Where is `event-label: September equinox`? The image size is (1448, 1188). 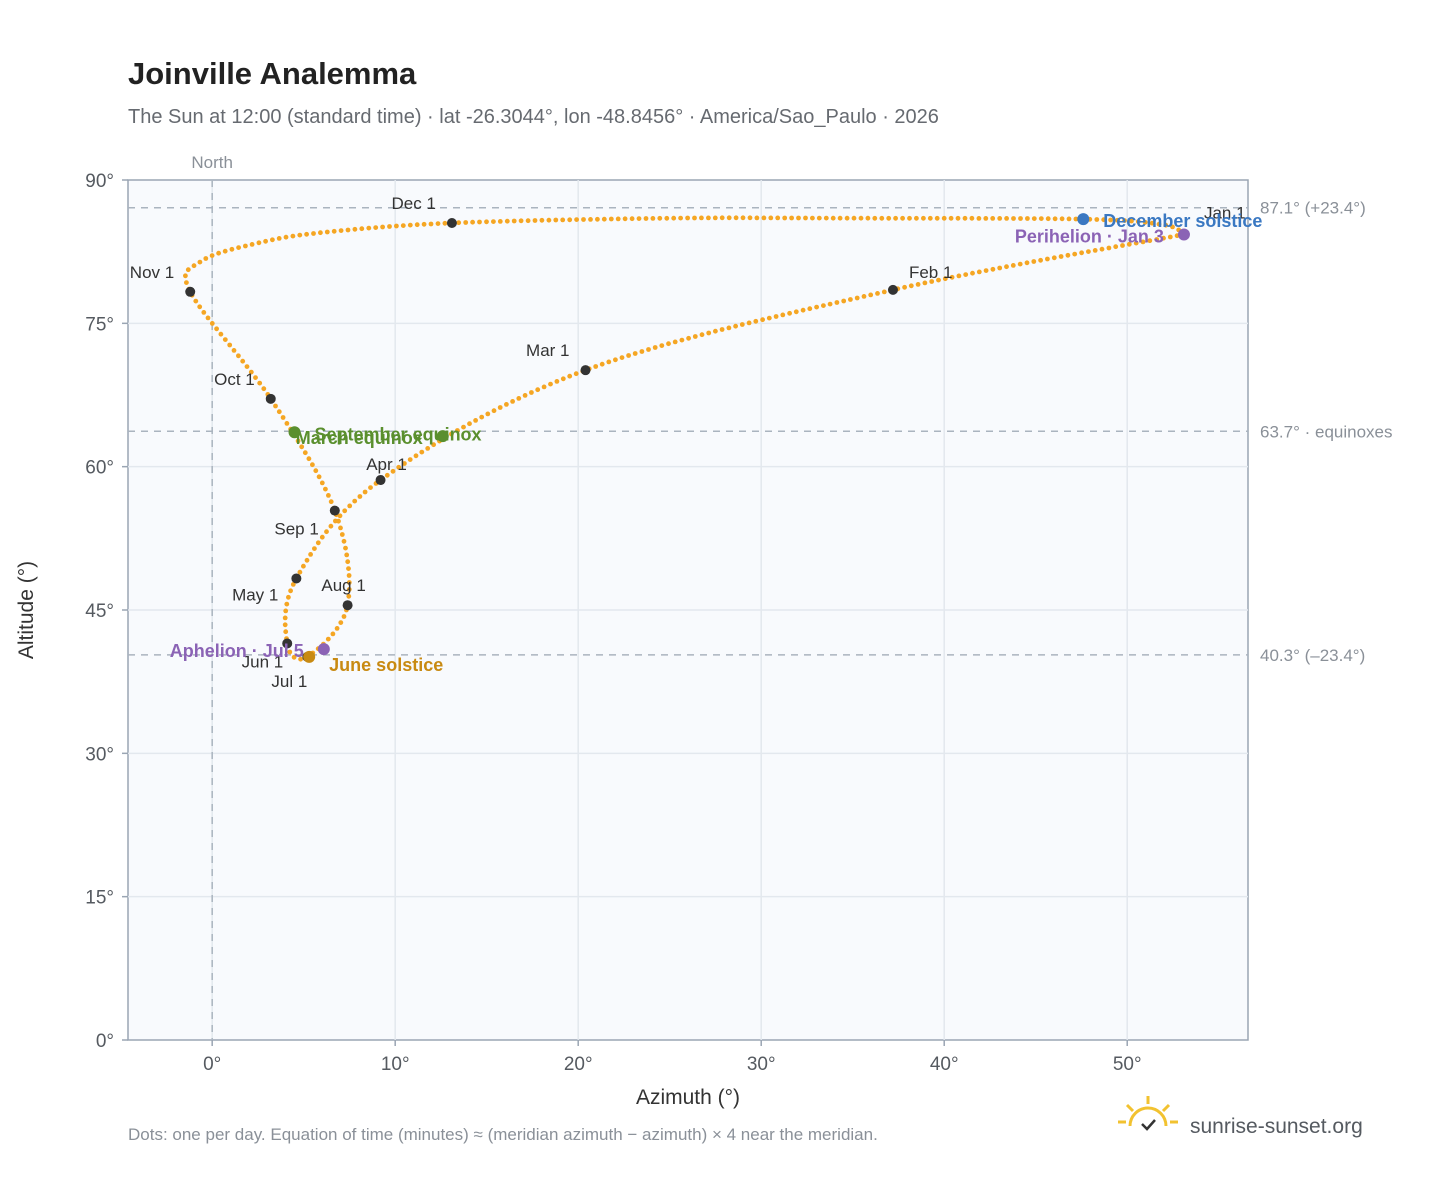
event-label: September equinox is located at coordinates (398, 434).